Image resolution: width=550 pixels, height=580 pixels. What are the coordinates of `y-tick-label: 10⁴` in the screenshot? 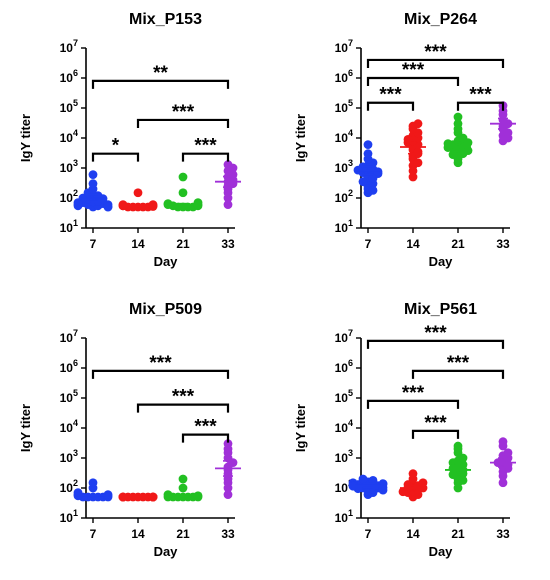 It's located at (344, 136).